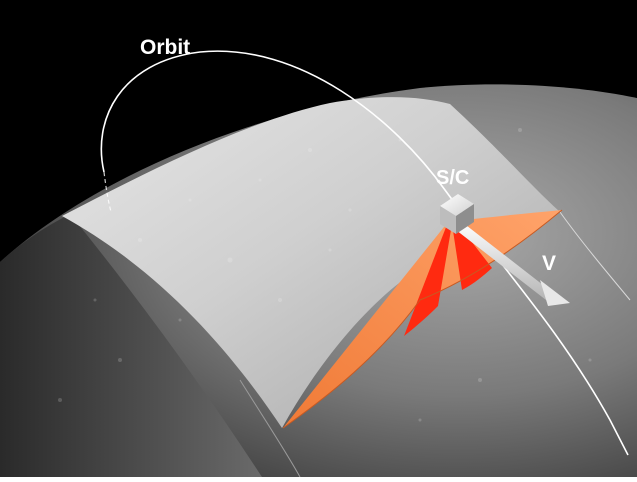 Image resolution: width=637 pixels, height=482 pixels. I want to click on ground-track-line, so click(595, 256).